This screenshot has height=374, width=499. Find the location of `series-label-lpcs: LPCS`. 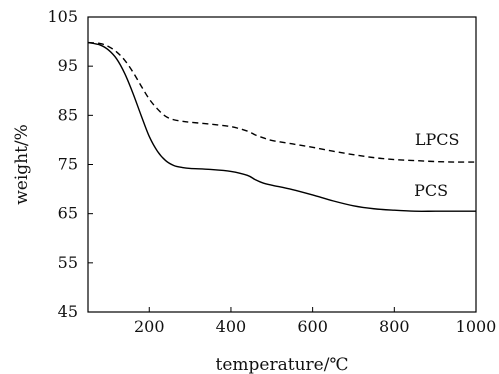

series-label-lpcs: LPCS is located at coordinates (437, 139).